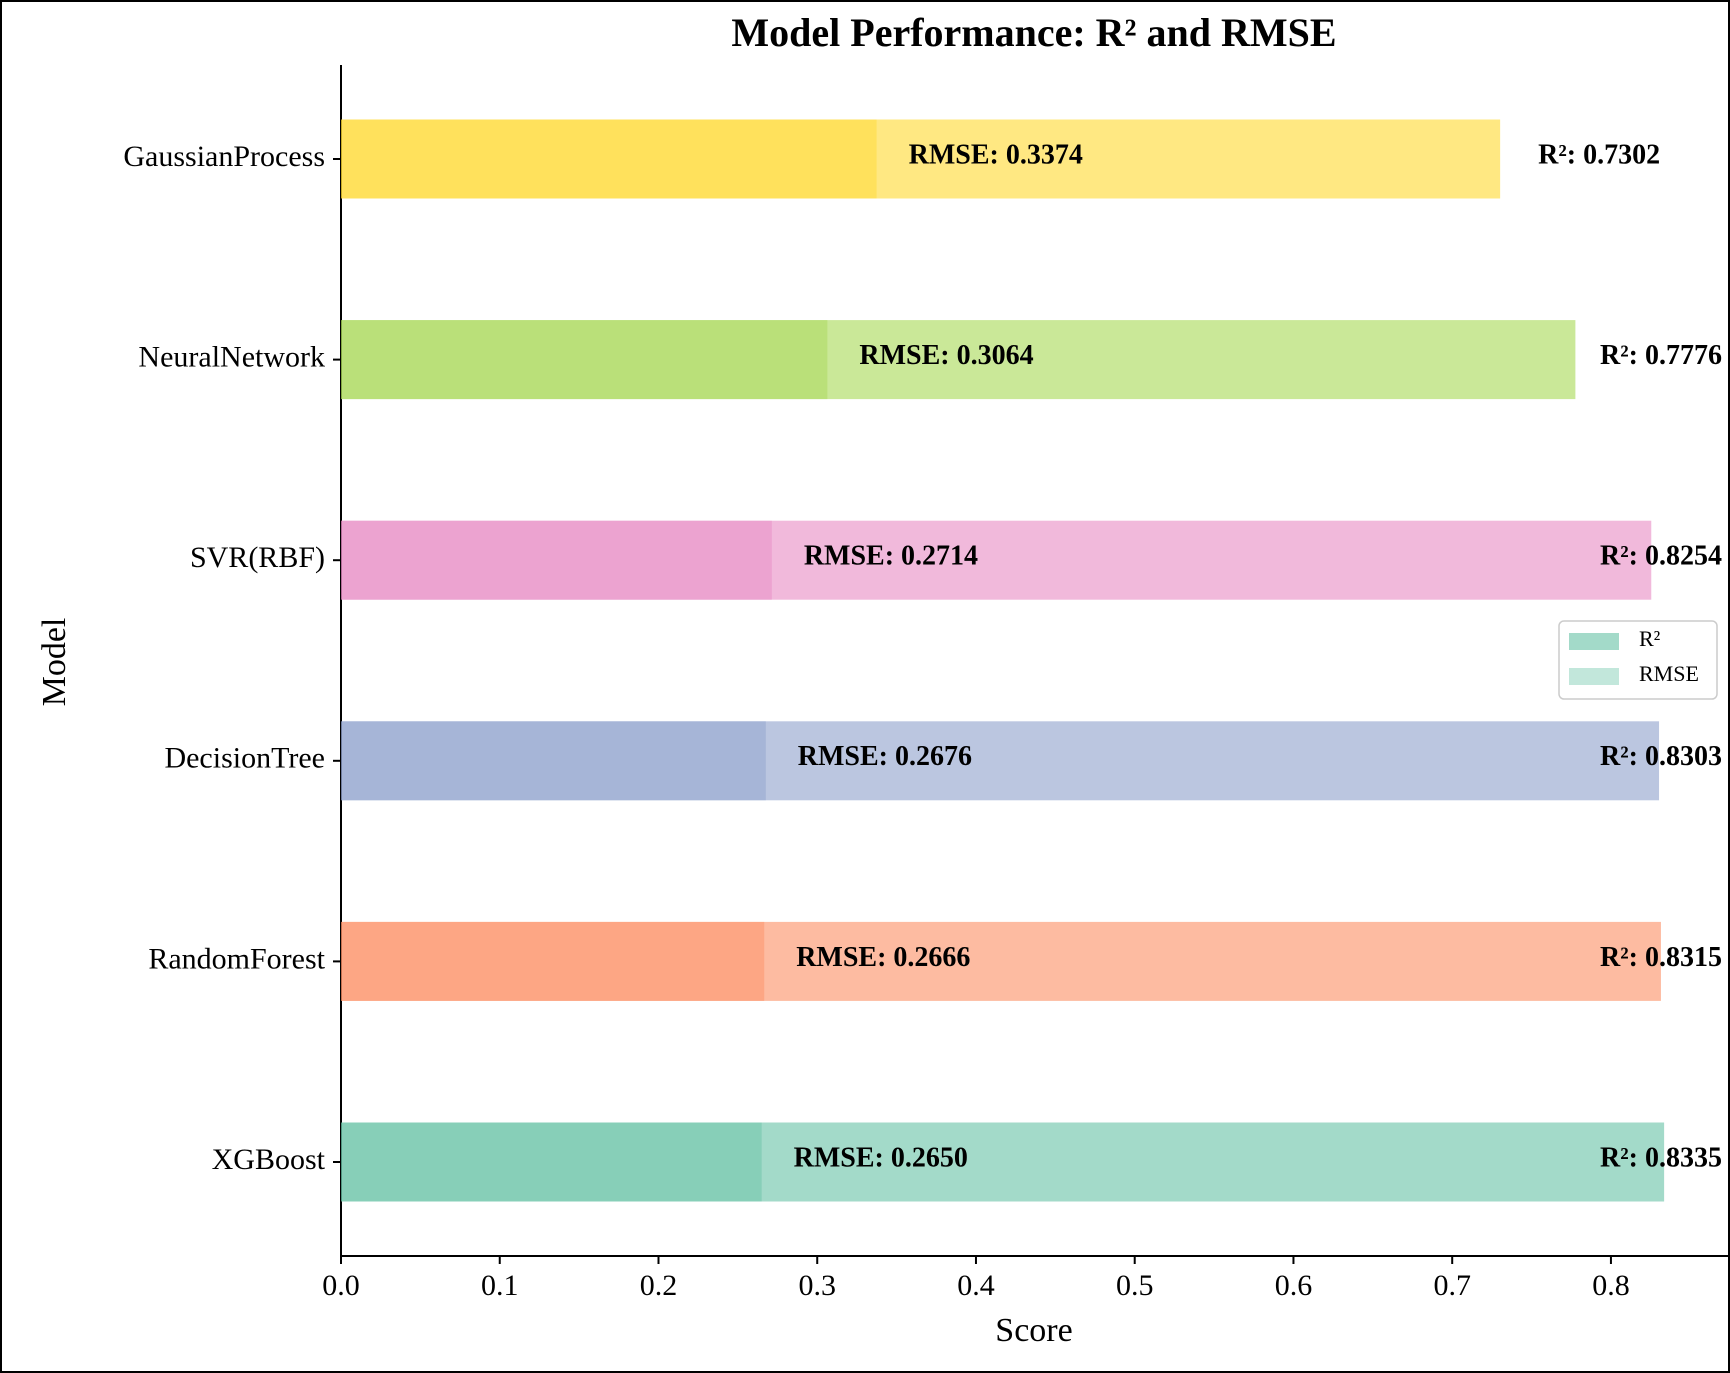 Image resolution: width=1730 pixels, height=1373 pixels. Describe the element at coordinates (976, 1285) in the screenshot. I see `x-tick-label: 0.4` at that location.